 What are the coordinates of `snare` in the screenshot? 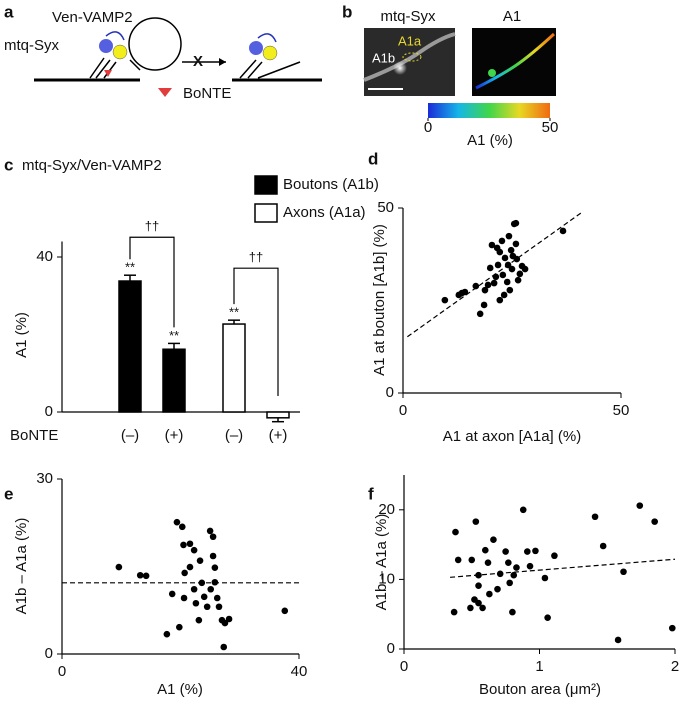 It's located at (270, 69).